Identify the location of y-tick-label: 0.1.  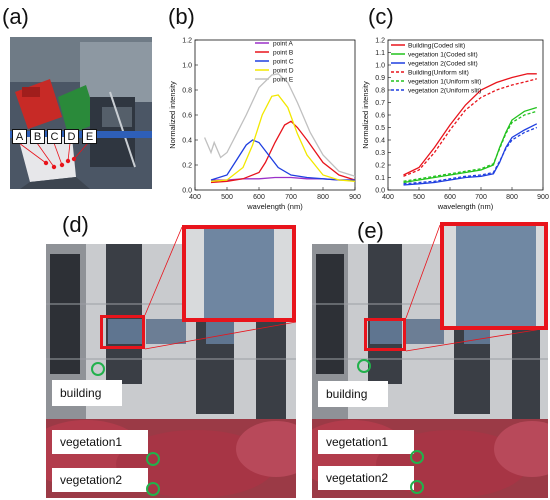
(380, 178).